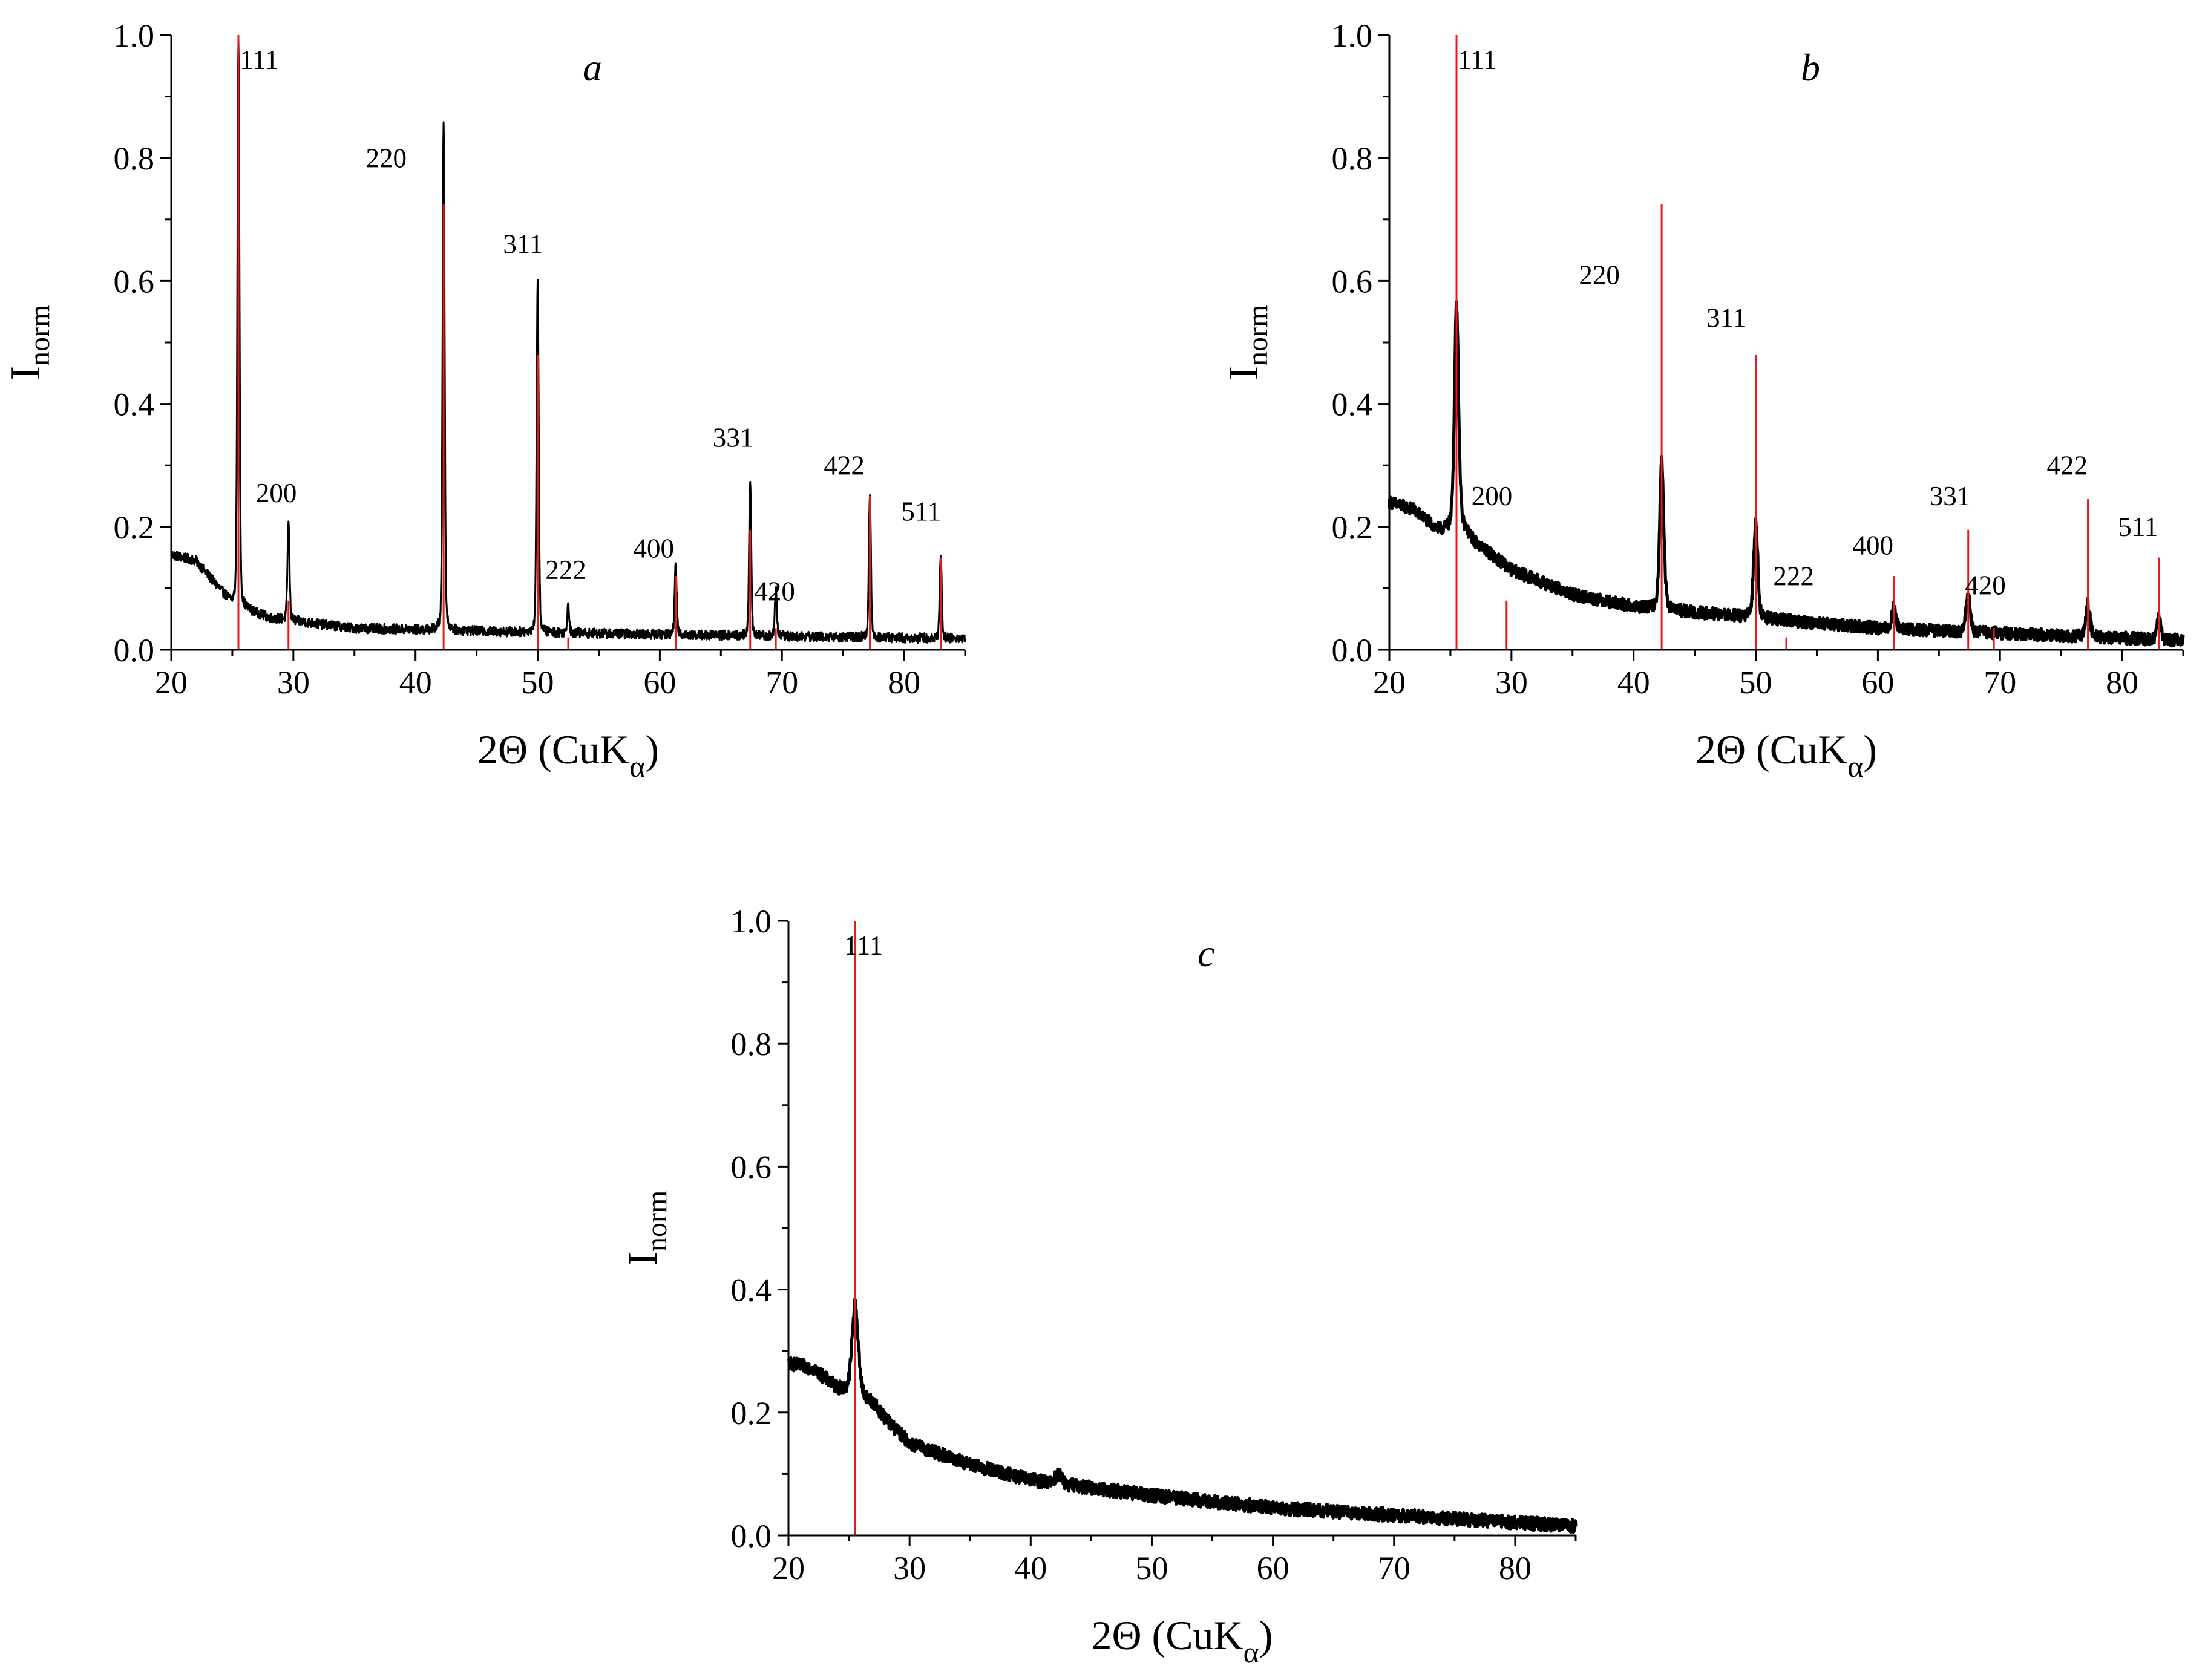 The width and height of the screenshot is (2205, 1680). I want to click on y-tick-label-c: 0.4, so click(751, 1290).